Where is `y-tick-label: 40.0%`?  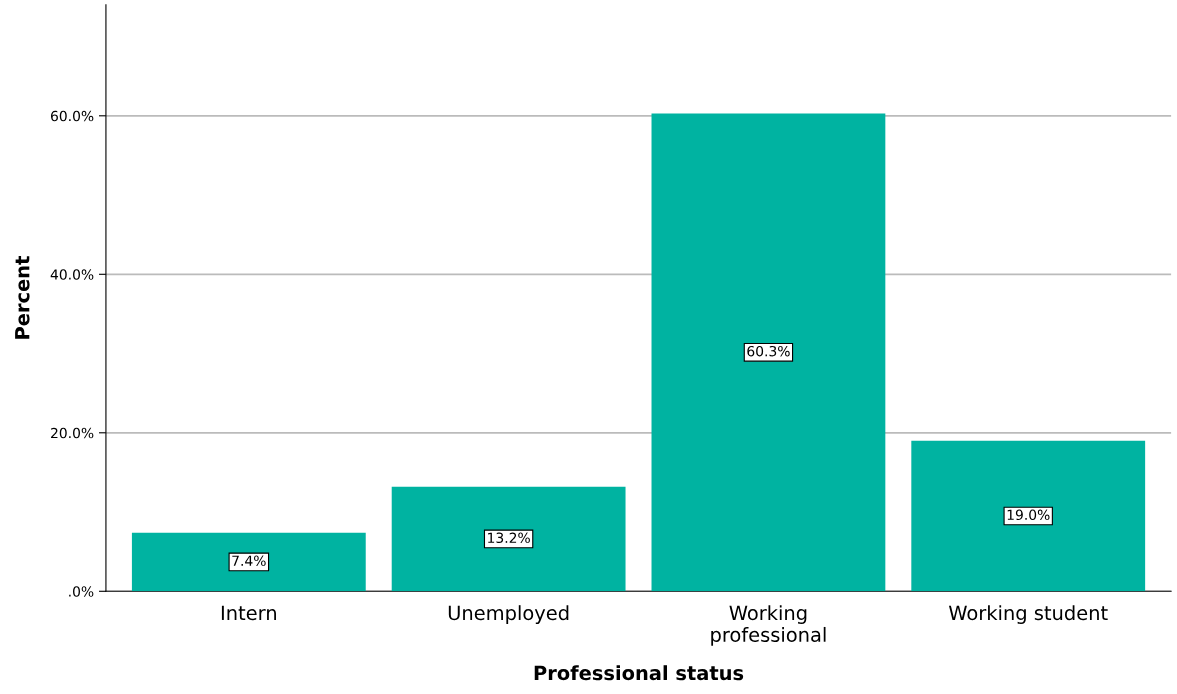
y-tick-label: 40.0% is located at coordinates (72, 274).